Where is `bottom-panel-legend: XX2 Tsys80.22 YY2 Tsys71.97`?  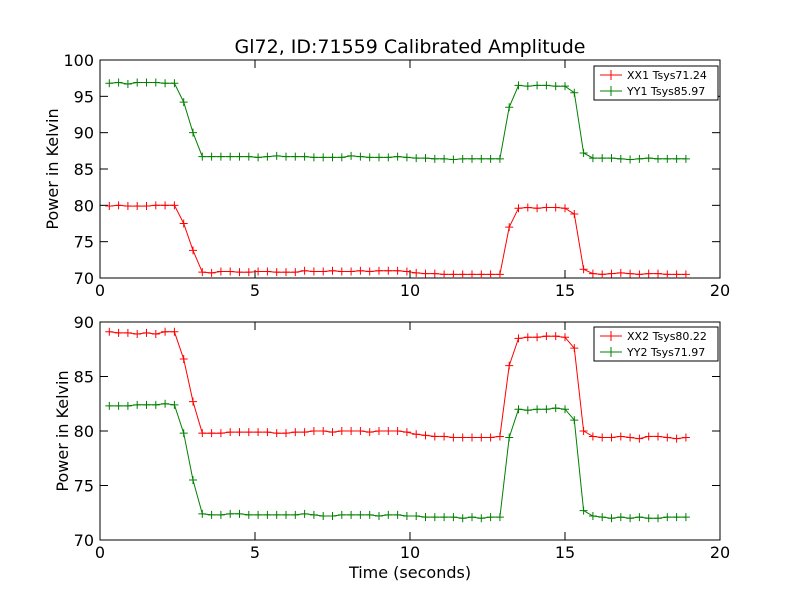 bottom-panel-legend: XX2 Tsys80.22 YY2 Tsys71.97 is located at coordinates (656, 344).